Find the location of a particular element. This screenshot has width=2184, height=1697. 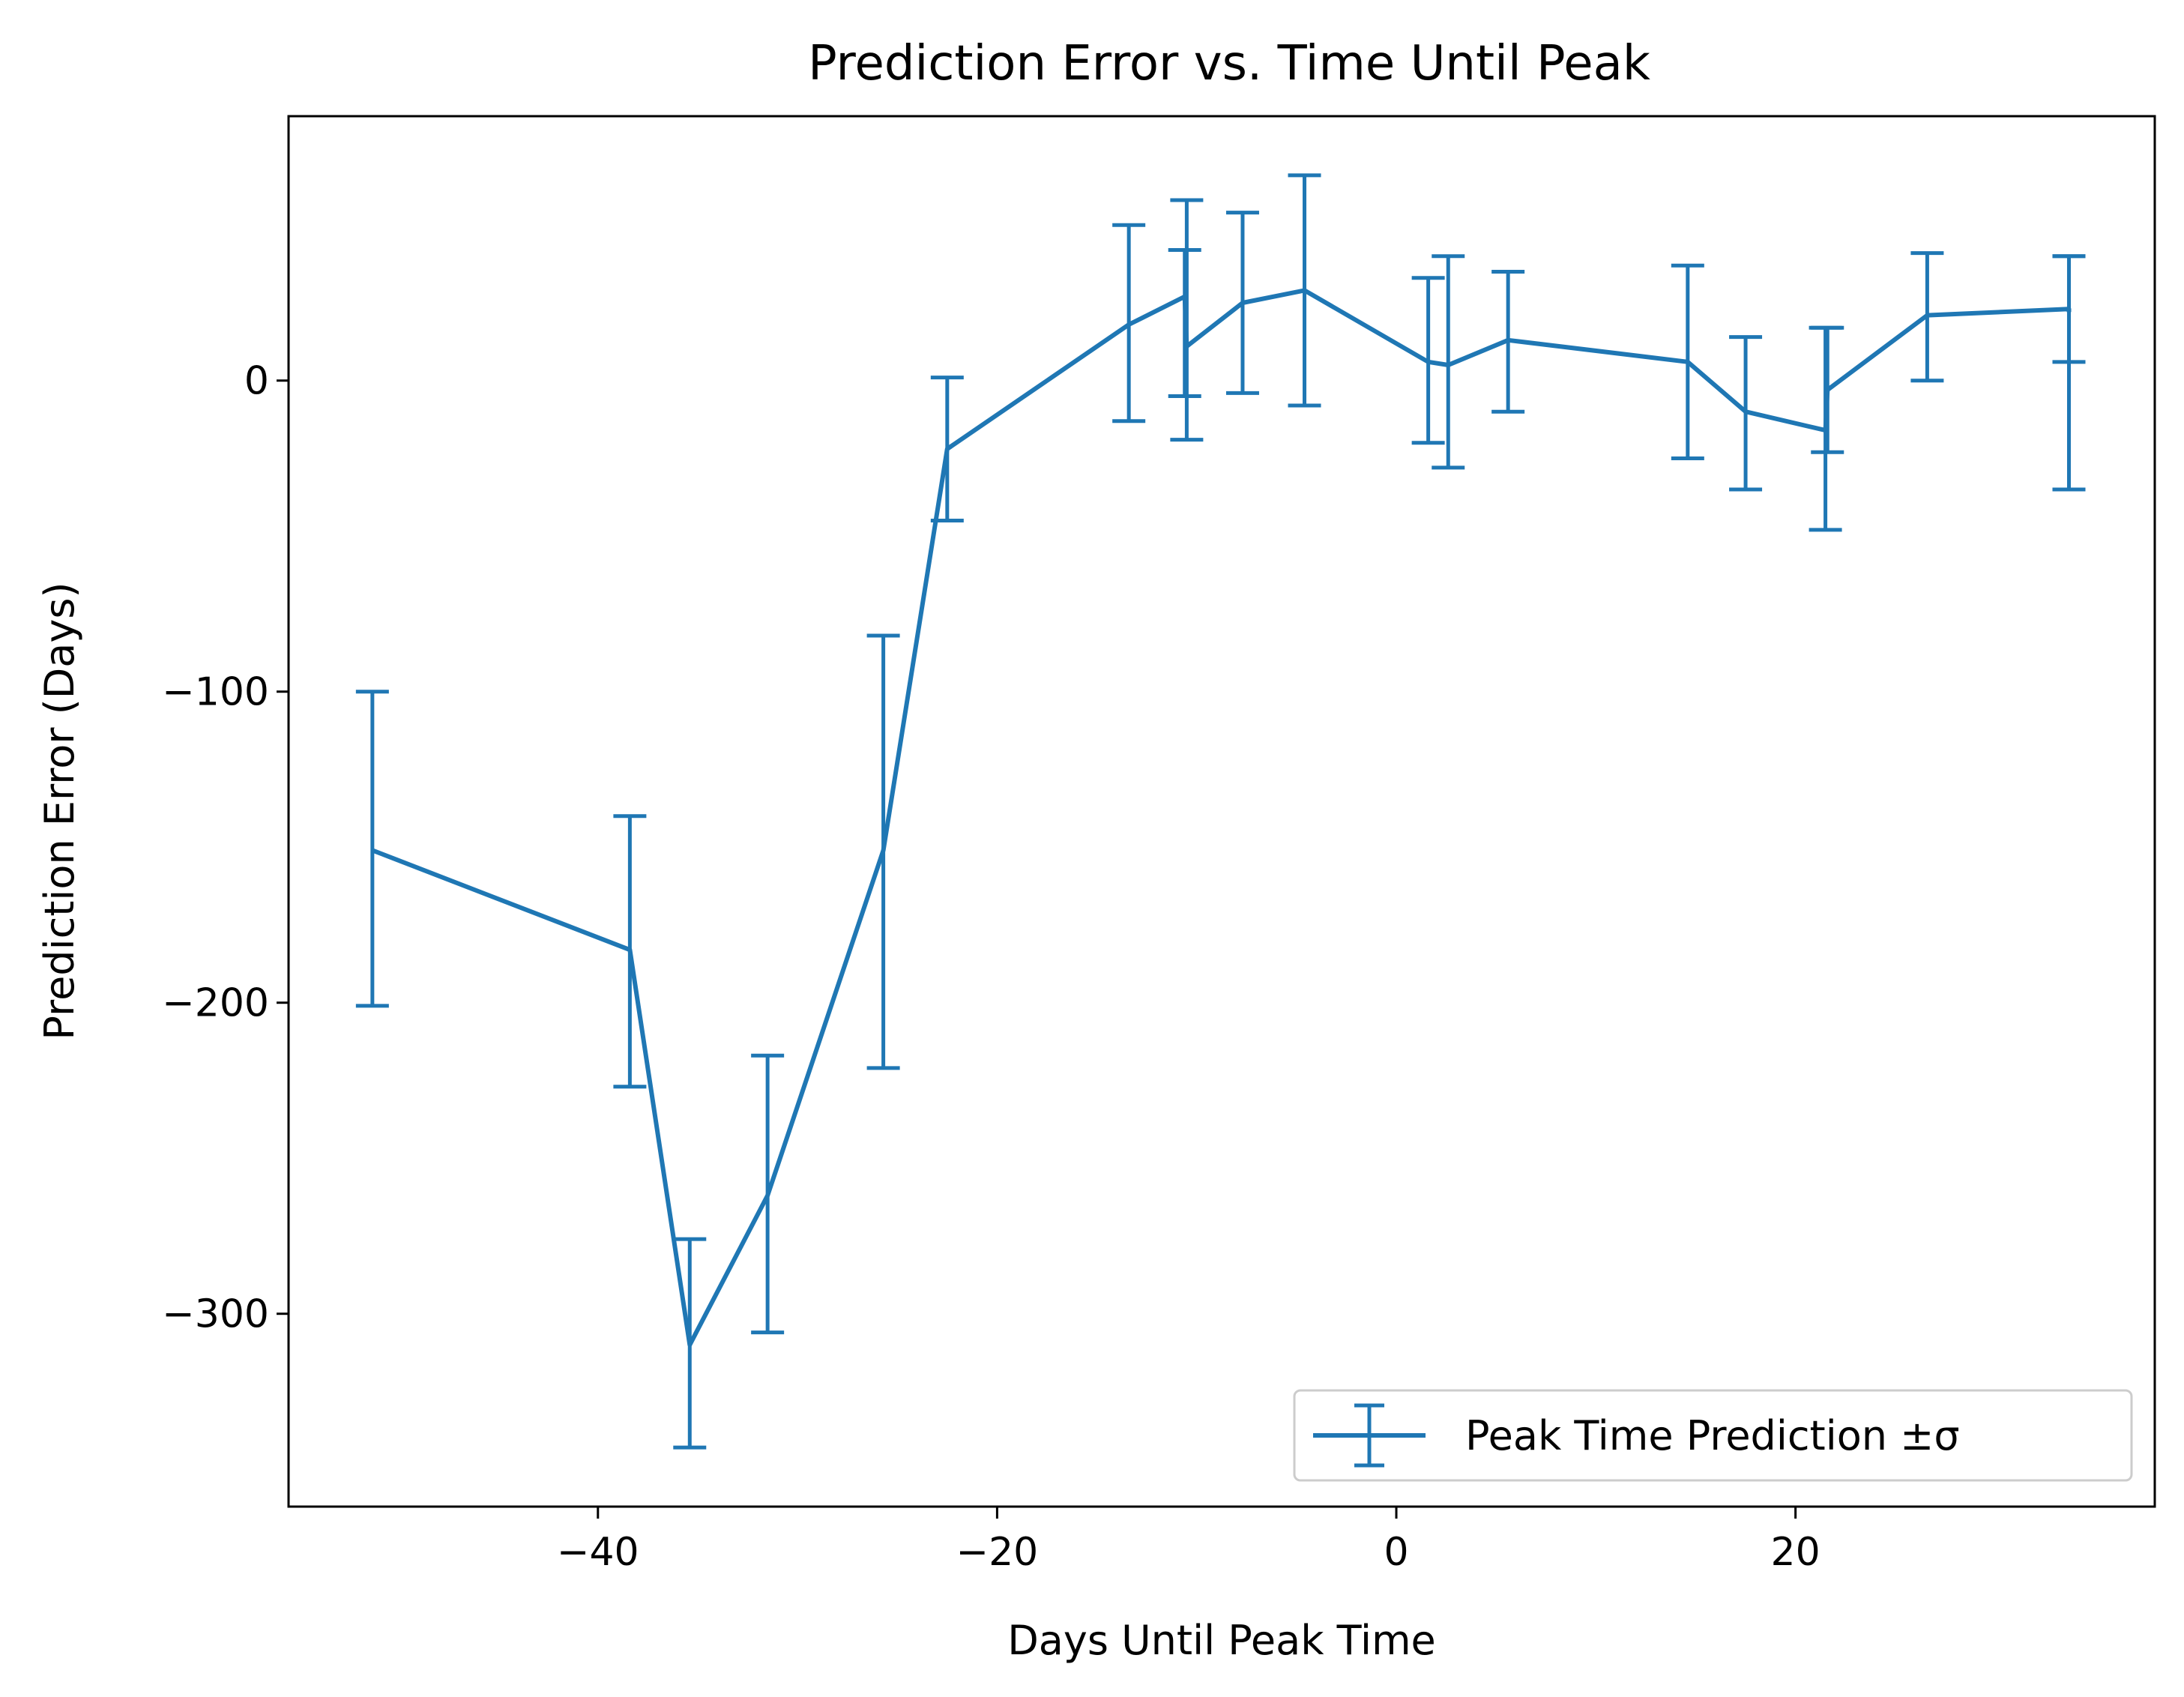

y-tick-label: −100 is located at coordinates (216, 692).